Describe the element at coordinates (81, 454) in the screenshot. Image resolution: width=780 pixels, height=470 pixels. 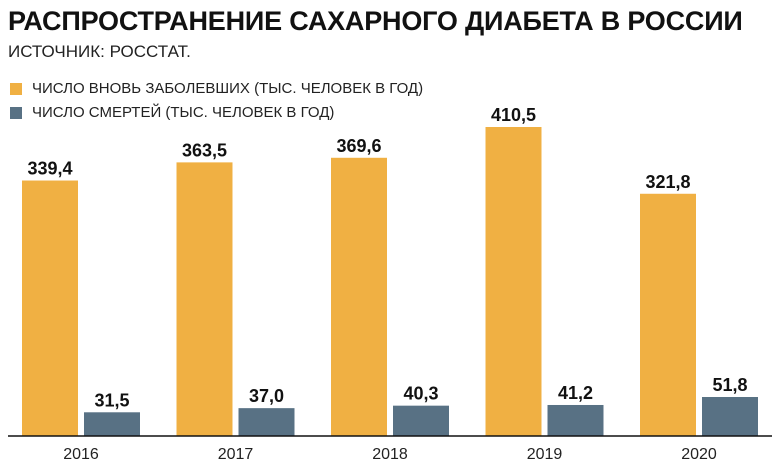
I see `x-tick-label-2016: 2016` at that location.